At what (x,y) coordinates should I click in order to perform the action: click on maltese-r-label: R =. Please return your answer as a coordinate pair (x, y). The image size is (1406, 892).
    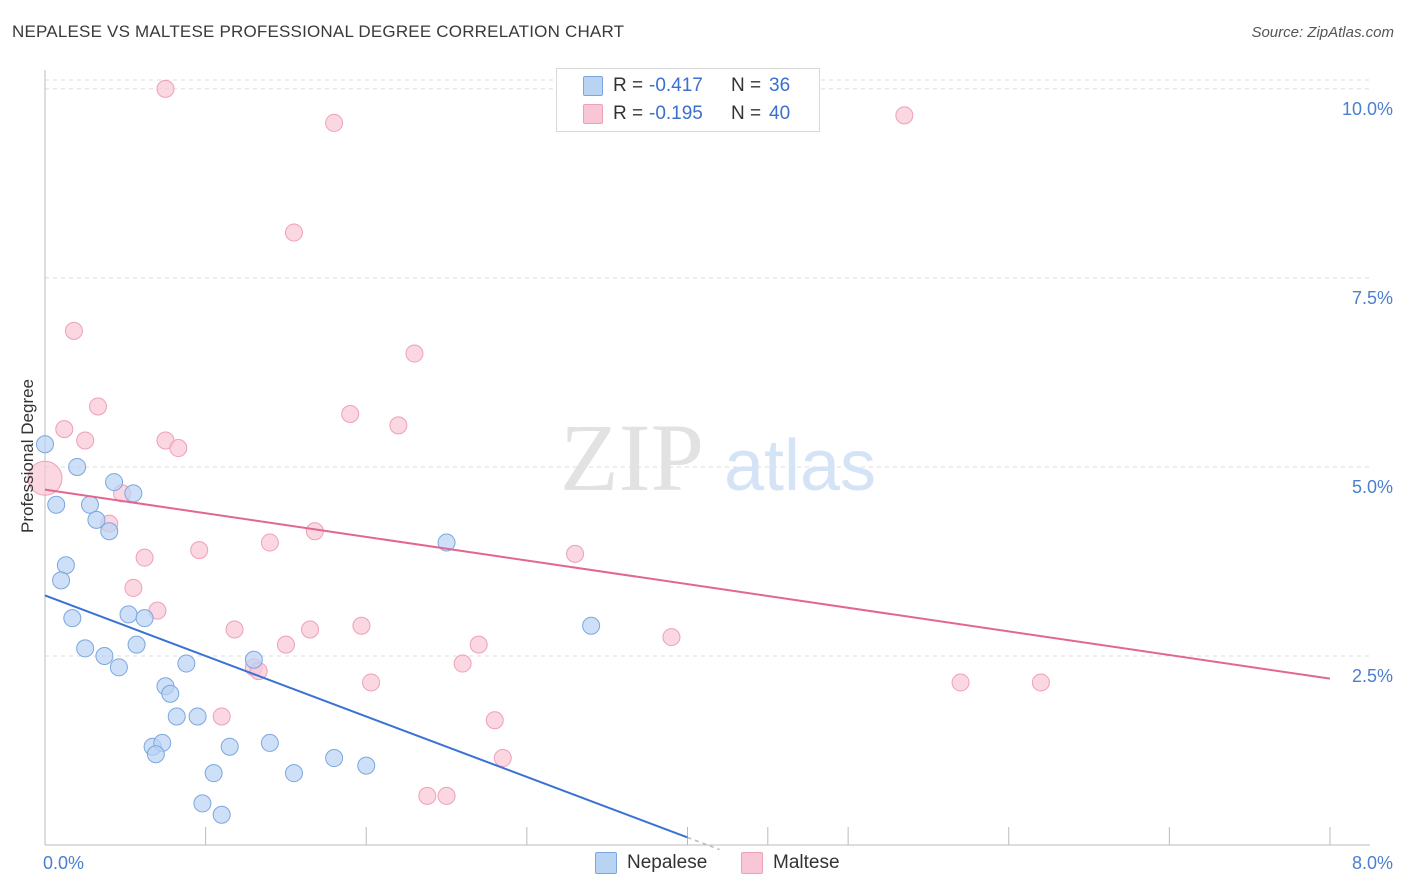
    Looking at the image, I should click on (628, 113).